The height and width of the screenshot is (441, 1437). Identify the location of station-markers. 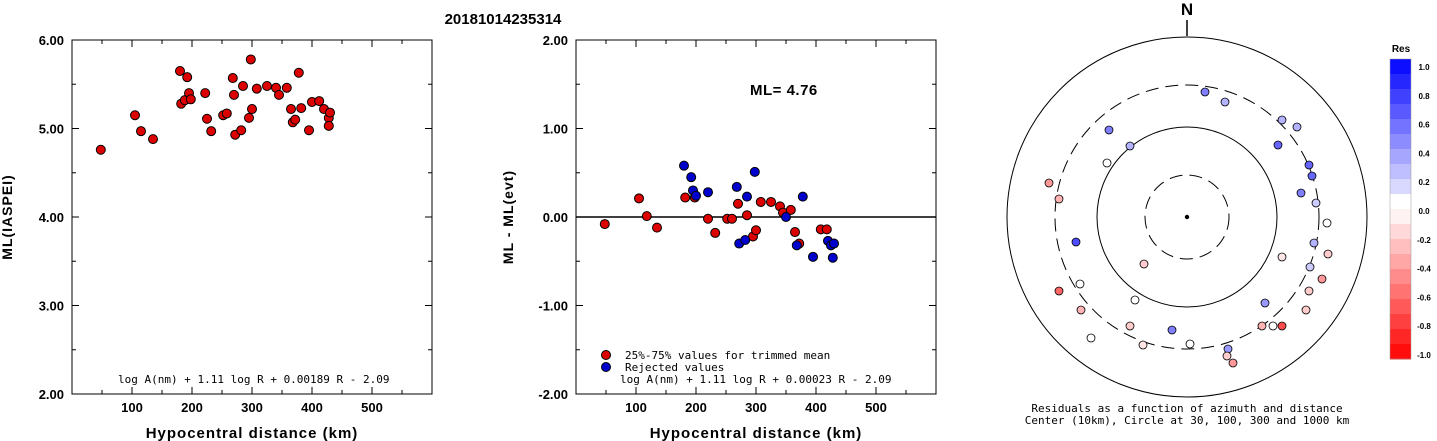
(1188, 227).